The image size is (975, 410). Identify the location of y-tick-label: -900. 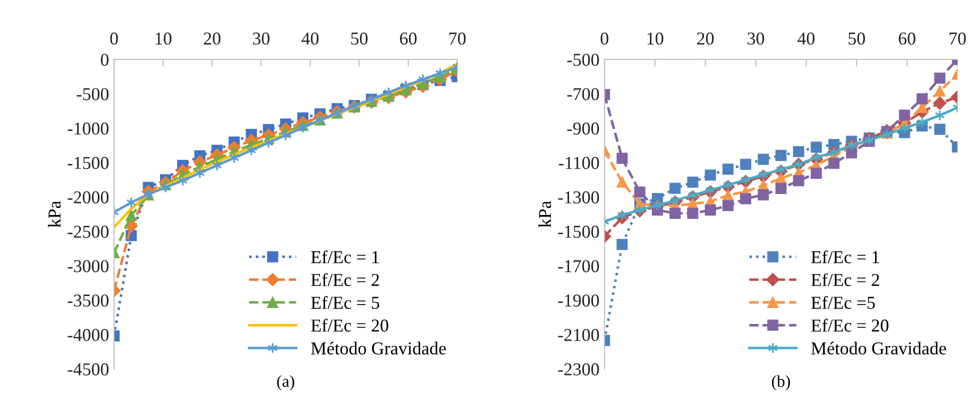
(583, 128).